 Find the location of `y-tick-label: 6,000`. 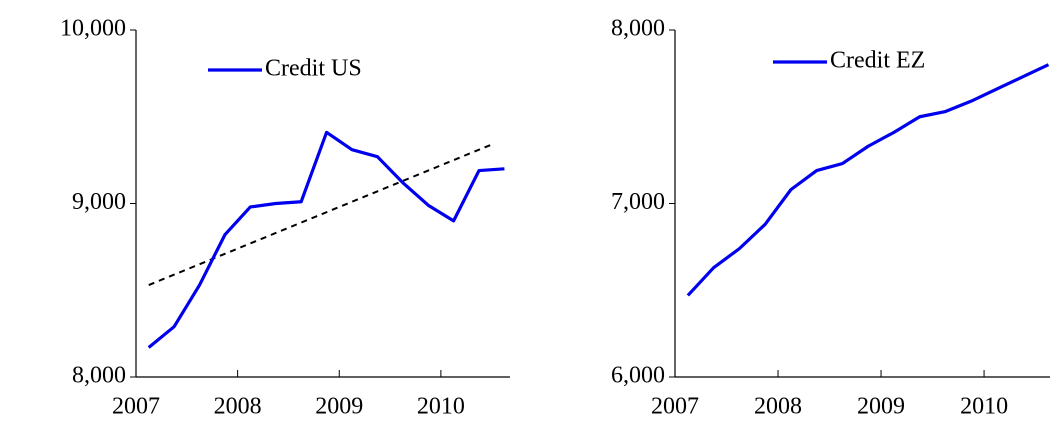

y-tick-label: 6,000 is located at coordinates (638, 376).